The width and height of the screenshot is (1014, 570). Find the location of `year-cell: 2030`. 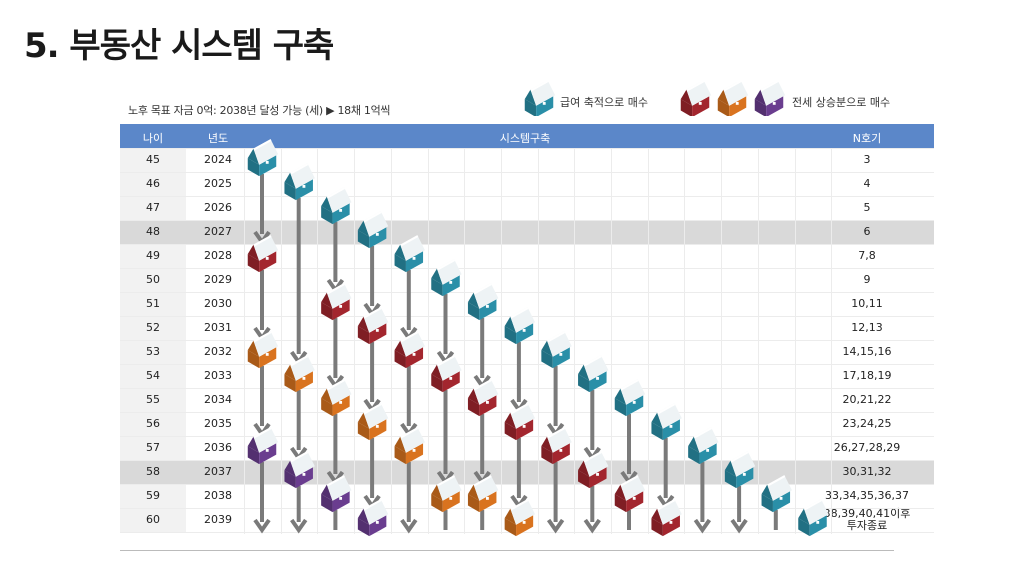

year-cell: 2030 is located at coordinates (218, 303).